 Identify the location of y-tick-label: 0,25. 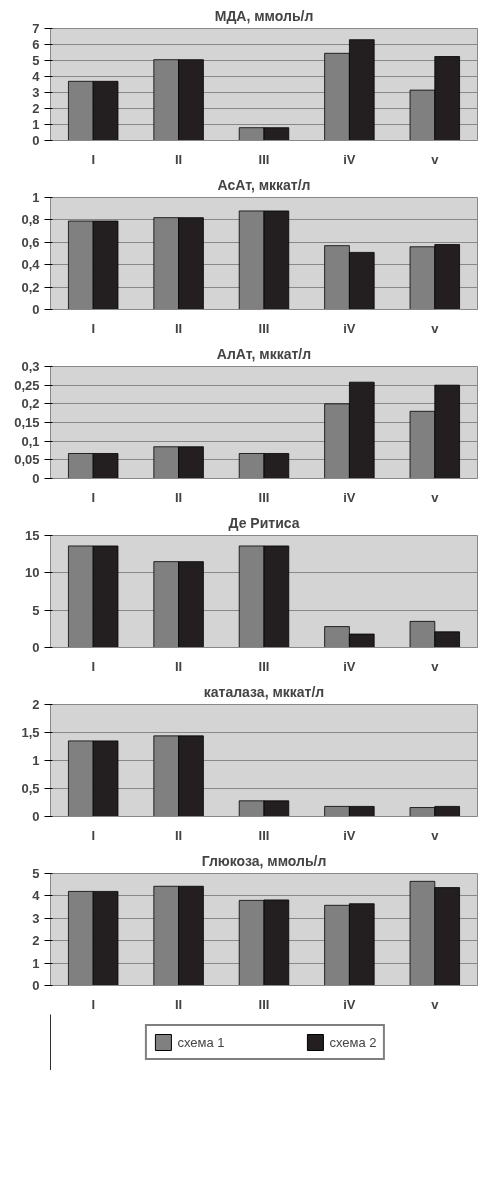
(27, 385).